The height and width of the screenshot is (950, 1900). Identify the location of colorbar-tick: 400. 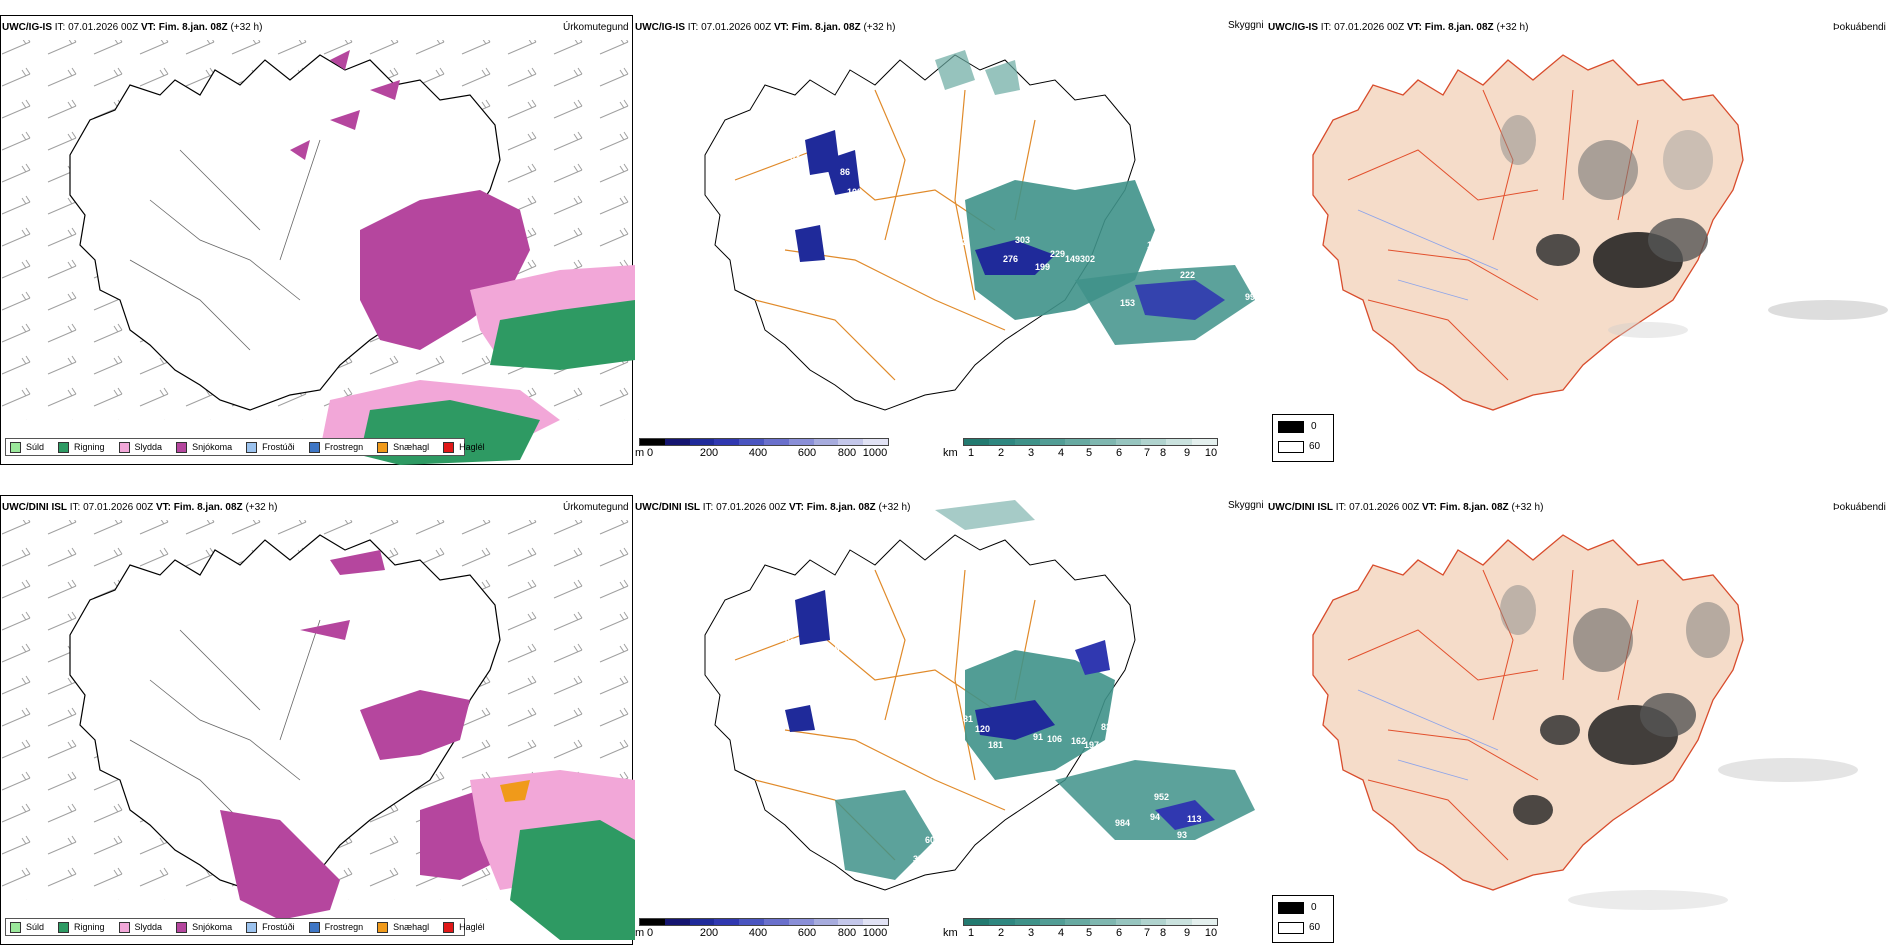
(758, 453).